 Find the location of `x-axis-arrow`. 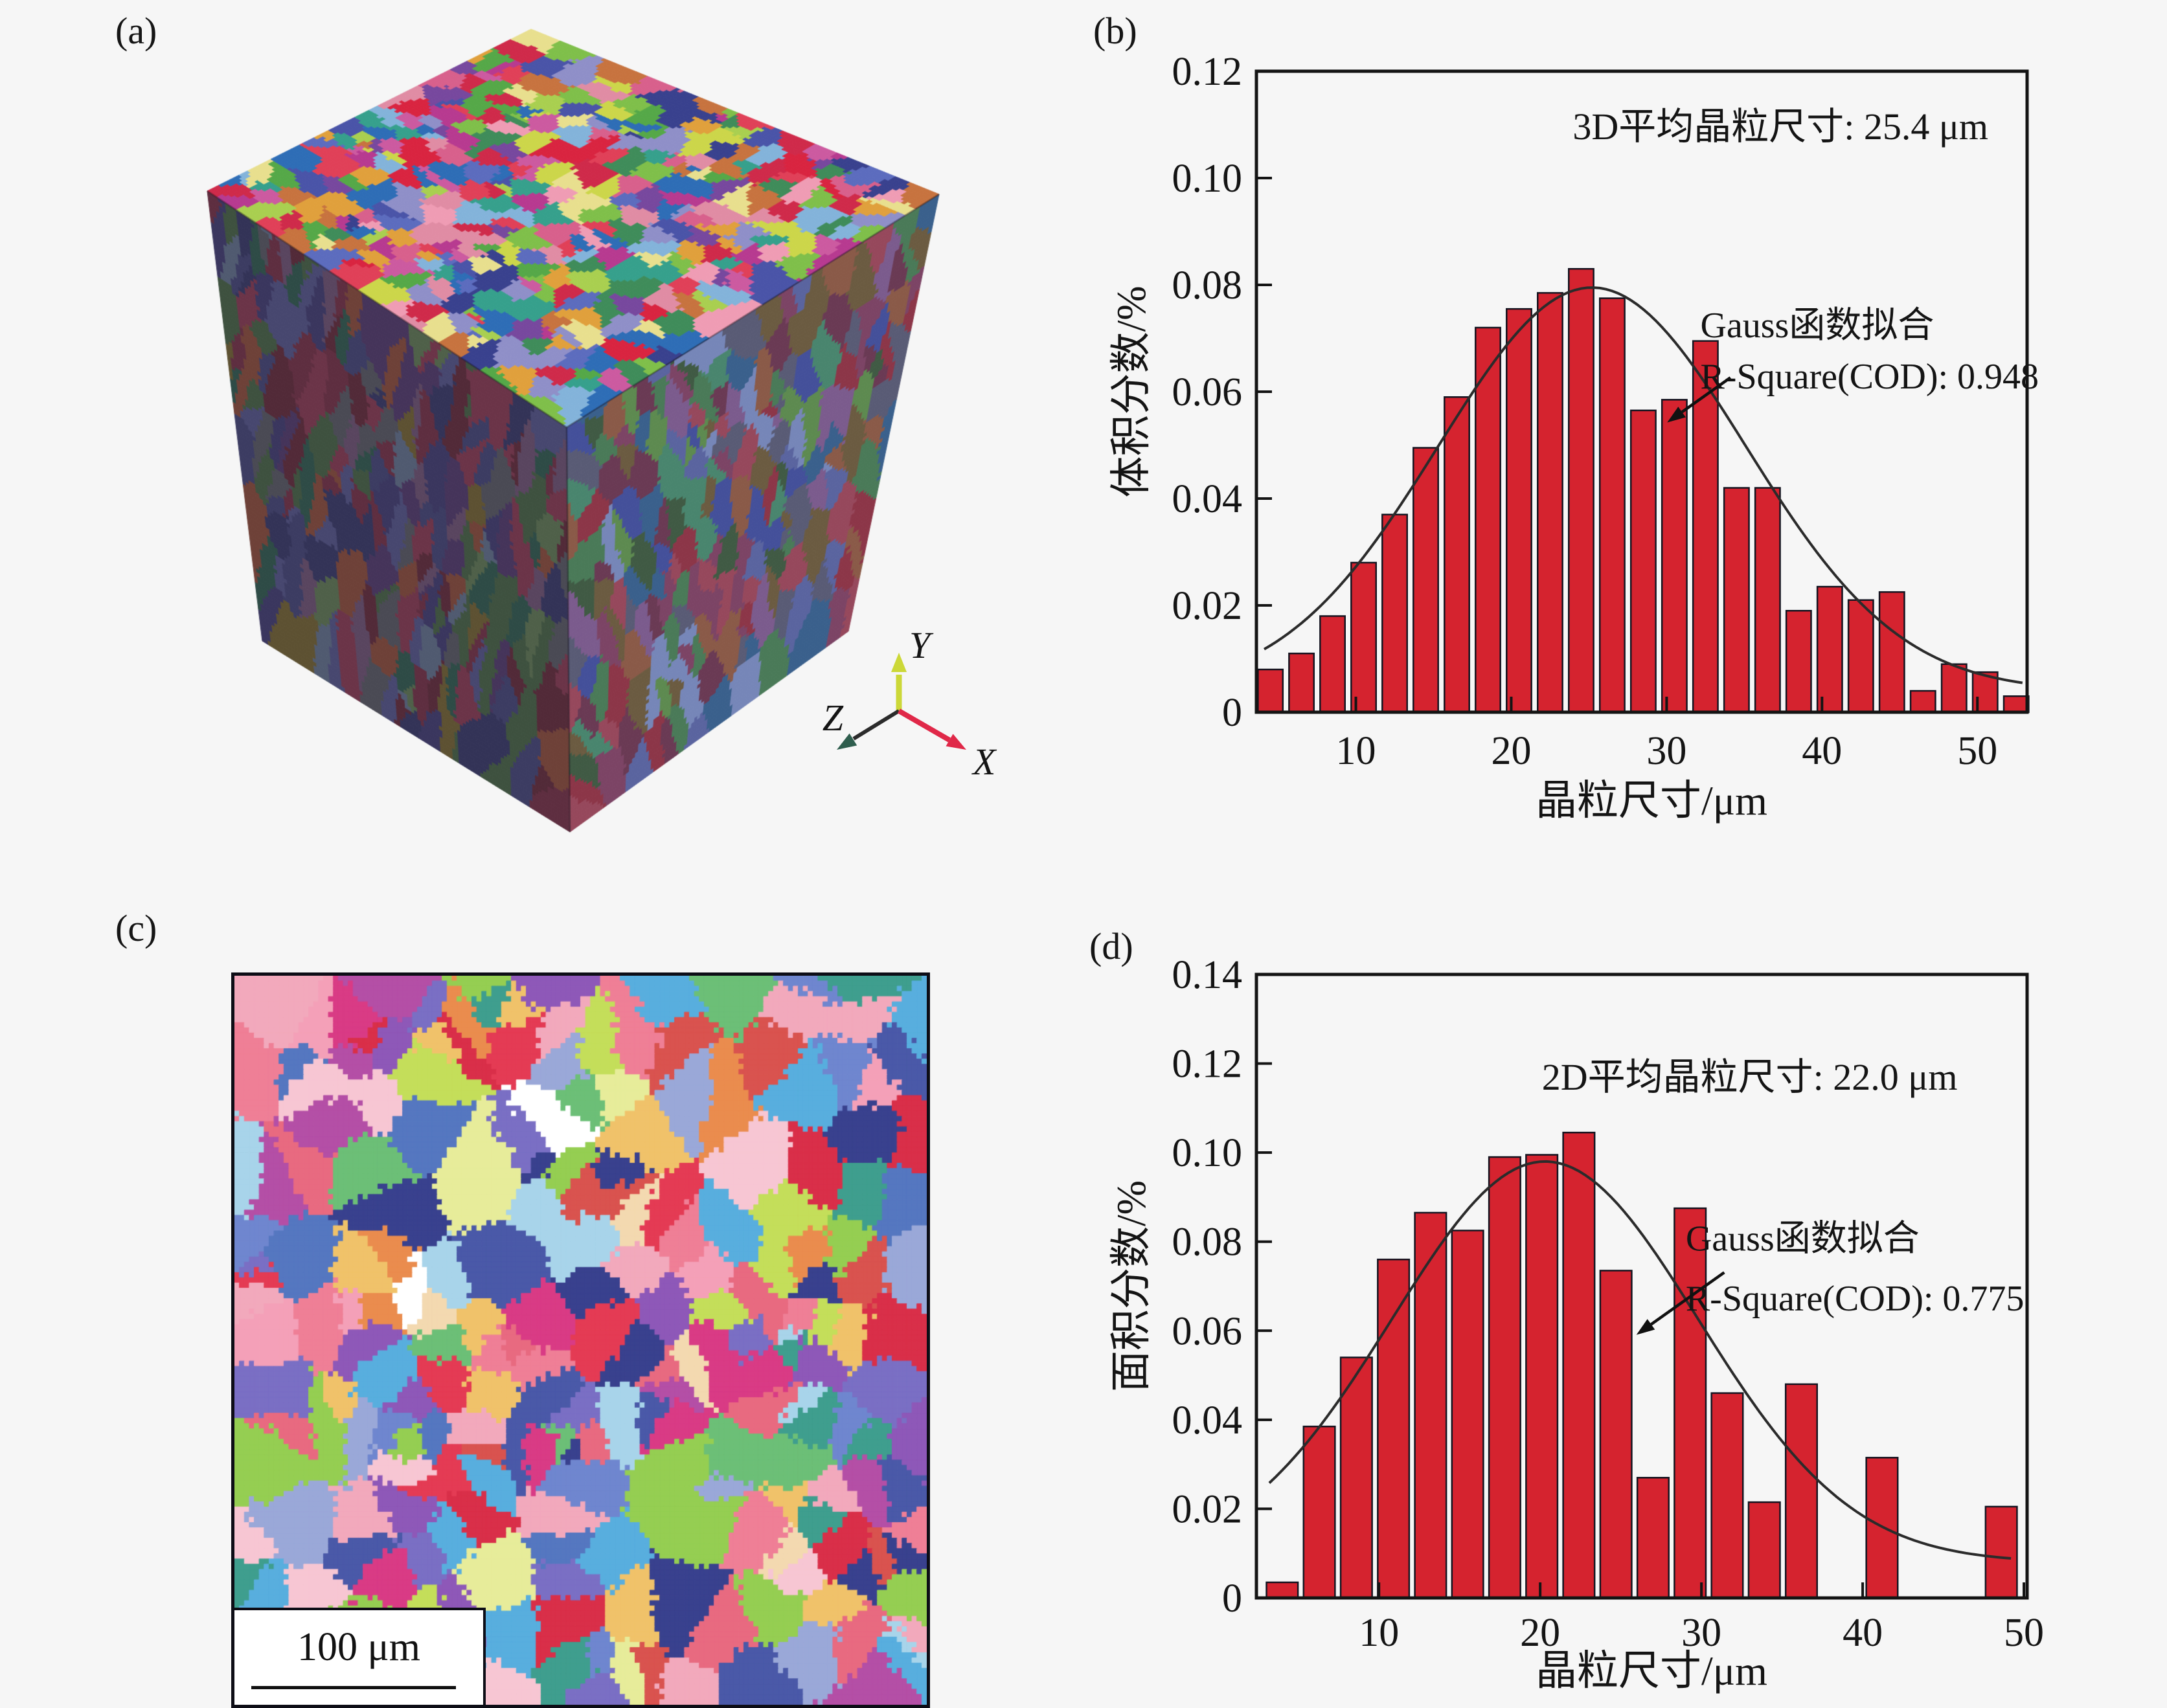

x-axis-arrow is located at coordinates (924, 726).